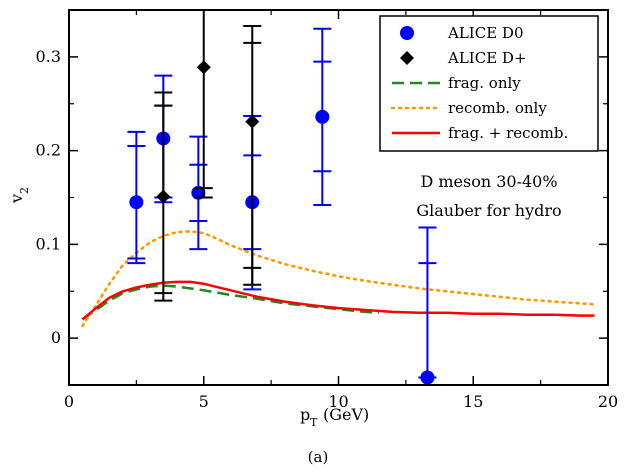 The image size is (631, 474). I want to click on x-tick-label: 20, so click(608, 401).